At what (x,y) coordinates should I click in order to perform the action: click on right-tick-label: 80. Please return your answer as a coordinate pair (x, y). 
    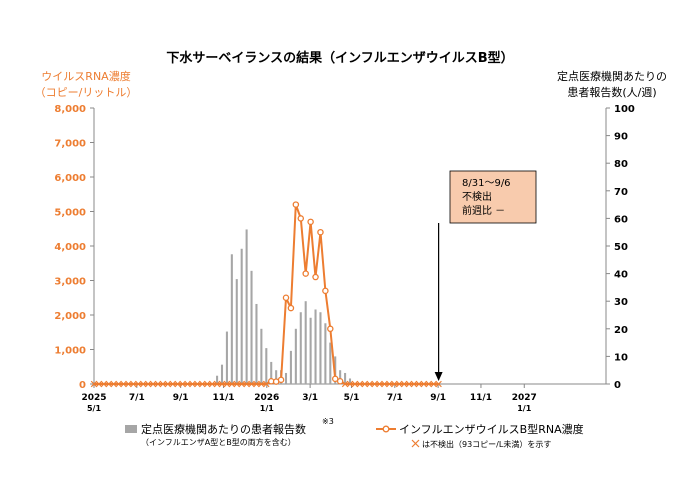
    Looking at the image, I should click on (621, 164).